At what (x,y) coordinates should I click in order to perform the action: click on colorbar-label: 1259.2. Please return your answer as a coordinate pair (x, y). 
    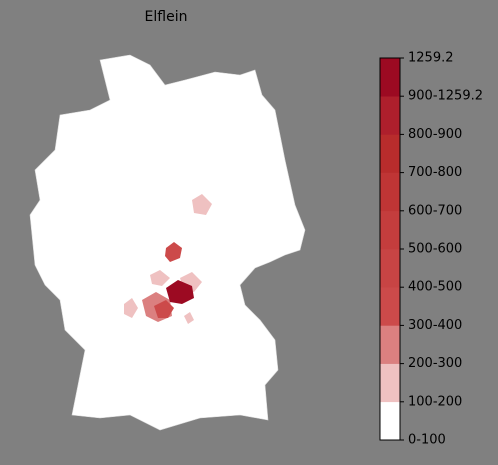
    Looking at the image, I should click on (431, 58).